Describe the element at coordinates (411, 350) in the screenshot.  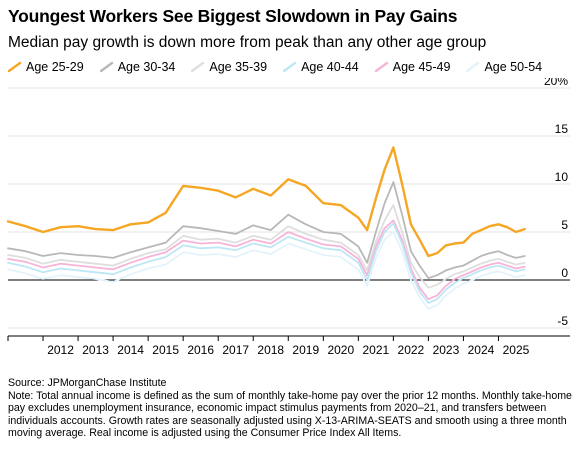
I see `x-tick-label: 2022` at that location.